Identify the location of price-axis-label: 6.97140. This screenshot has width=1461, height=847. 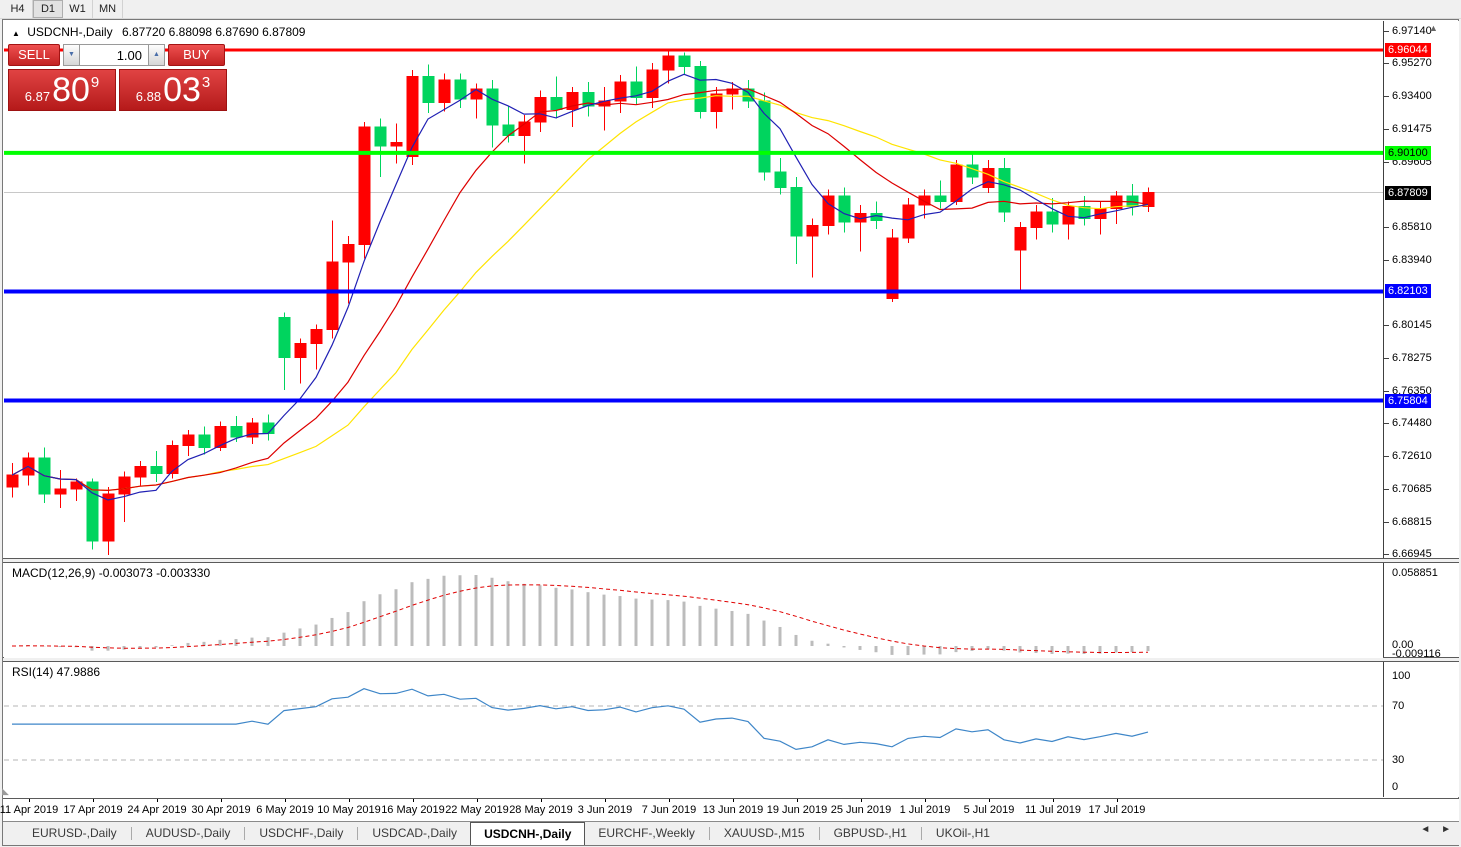
(1412, 31).